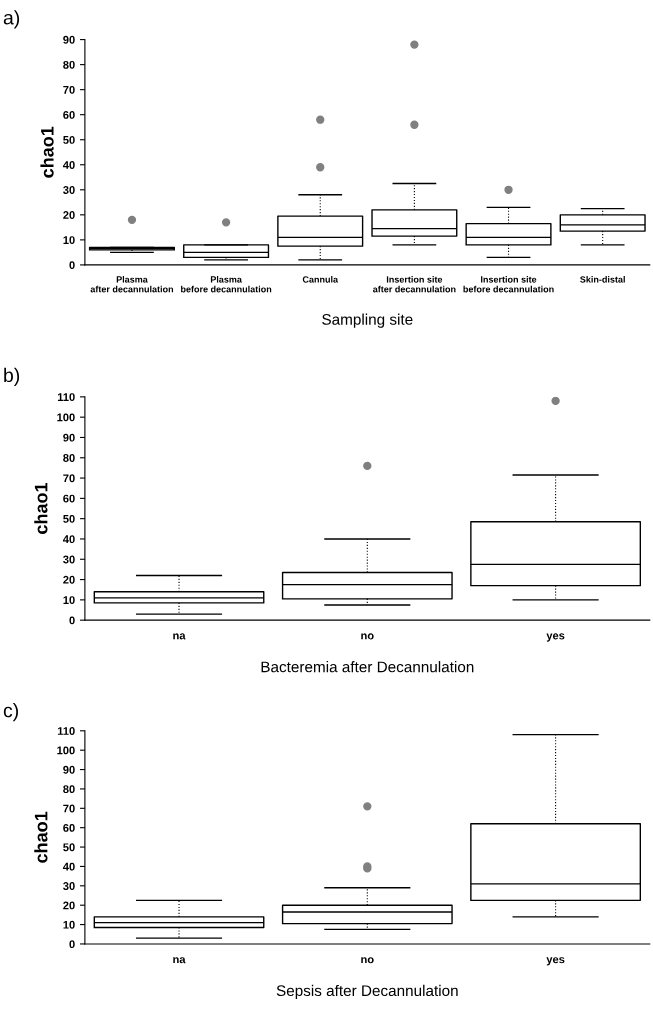 The width and height of the screenshot is (653, 1015). What do you see at coordinates (367, 992) in the screenshot?
I see `x-axis-title: Sepsis after Decannulation` at bounding box center [367, 992].